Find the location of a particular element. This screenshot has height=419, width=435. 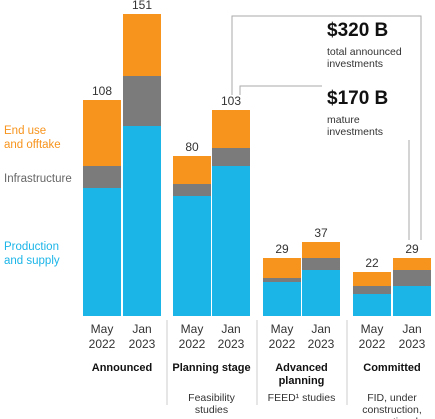

group-label: Advanced planning is located at coordinates (301, 374).